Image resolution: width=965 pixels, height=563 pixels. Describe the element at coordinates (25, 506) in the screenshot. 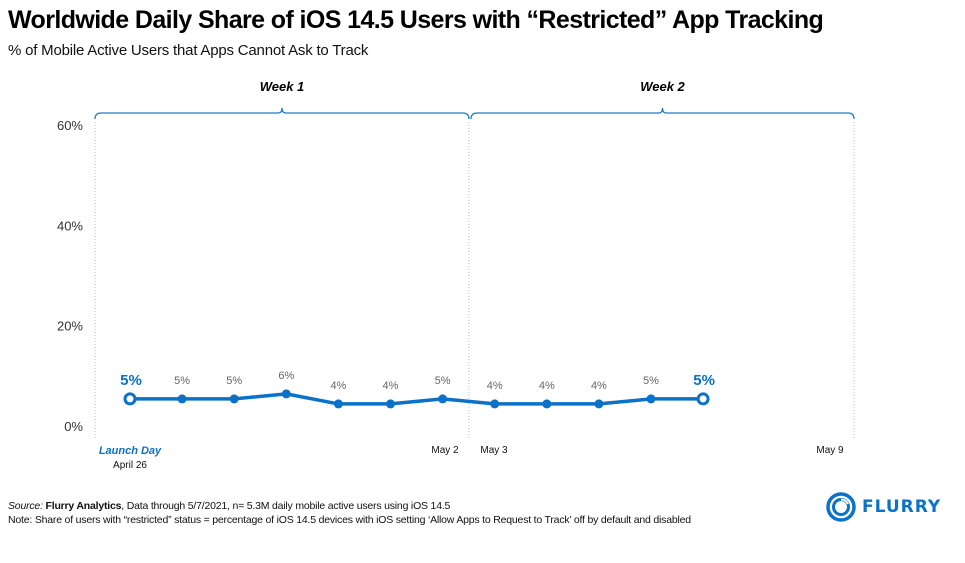

I see `source-prefix: Source:` at that location.